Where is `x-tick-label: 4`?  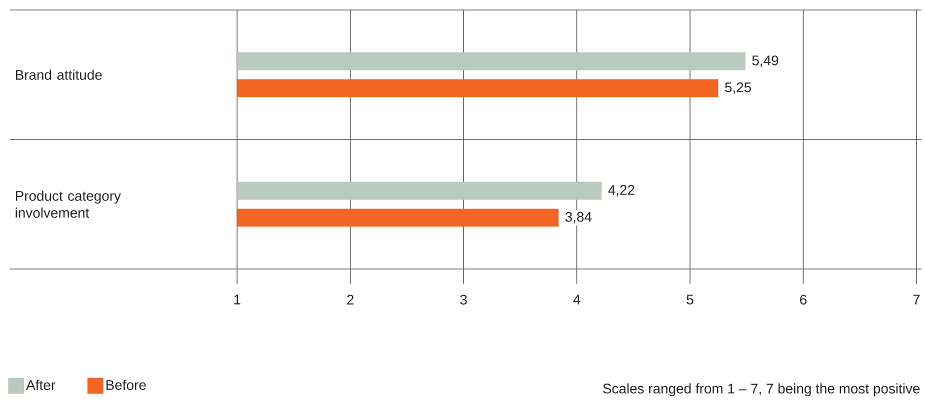 x-tick-label: 4 is located at coordinates (576, 299).